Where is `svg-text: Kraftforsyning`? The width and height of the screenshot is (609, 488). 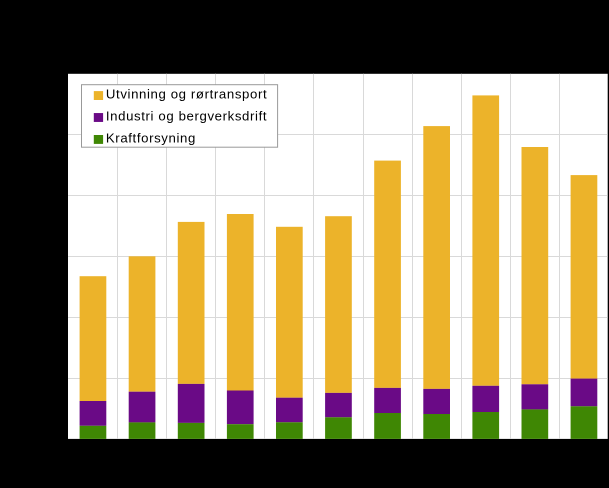 svg-text: Kraftforsyning is located at coordinates (151, 138).